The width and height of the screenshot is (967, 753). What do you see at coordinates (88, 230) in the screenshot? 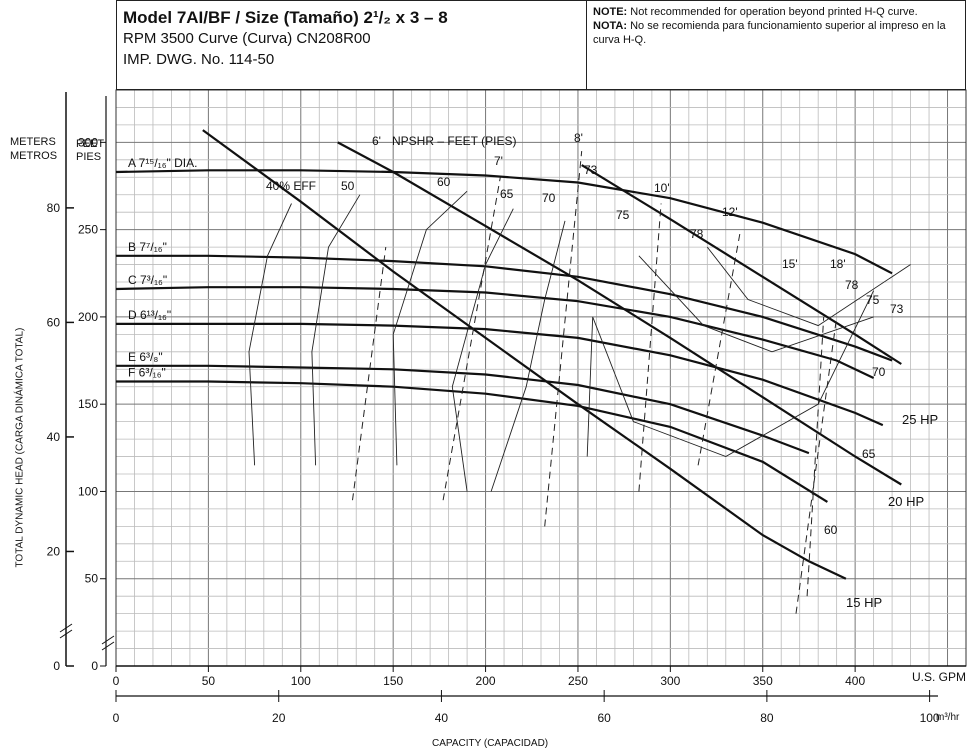
I see `feet-tick-label: 250` at bounding box center [88, 230].